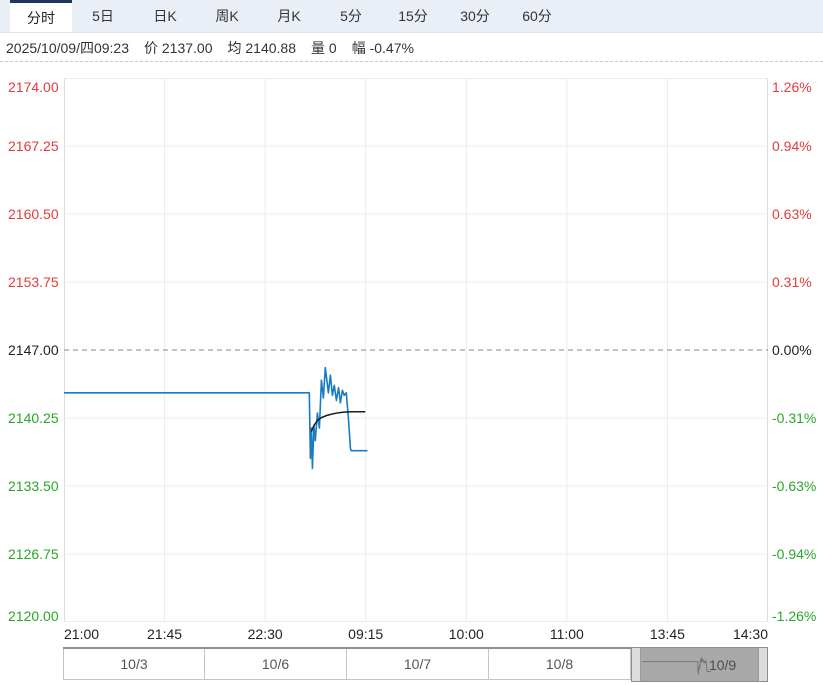 Image resolution: width=823 pixels, height=685 pixels. Describe the element at coordinates (276, 664) in the screenshot. I see `date-cell-10-6: 10/6` at that location.